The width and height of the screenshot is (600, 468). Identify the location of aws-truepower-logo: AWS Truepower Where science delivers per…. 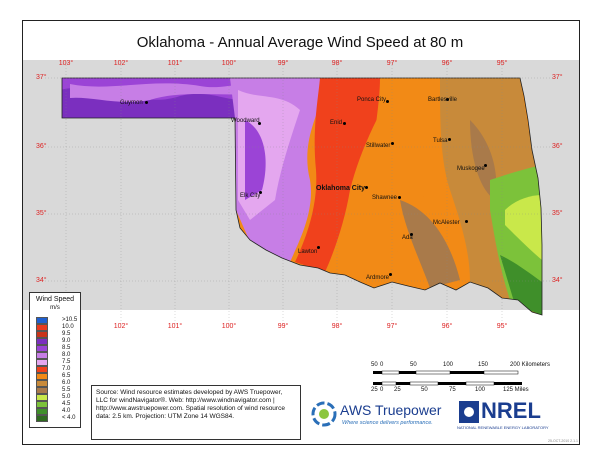
(380, 414).